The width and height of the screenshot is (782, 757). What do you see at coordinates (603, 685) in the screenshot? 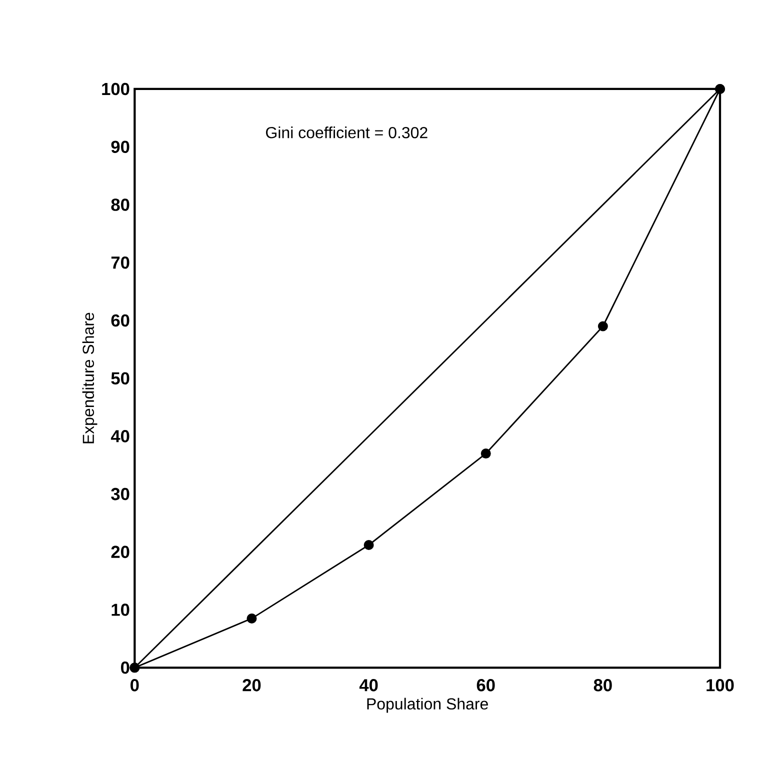
I see `x-tick-label: 80` at bounding box center [603, 685].